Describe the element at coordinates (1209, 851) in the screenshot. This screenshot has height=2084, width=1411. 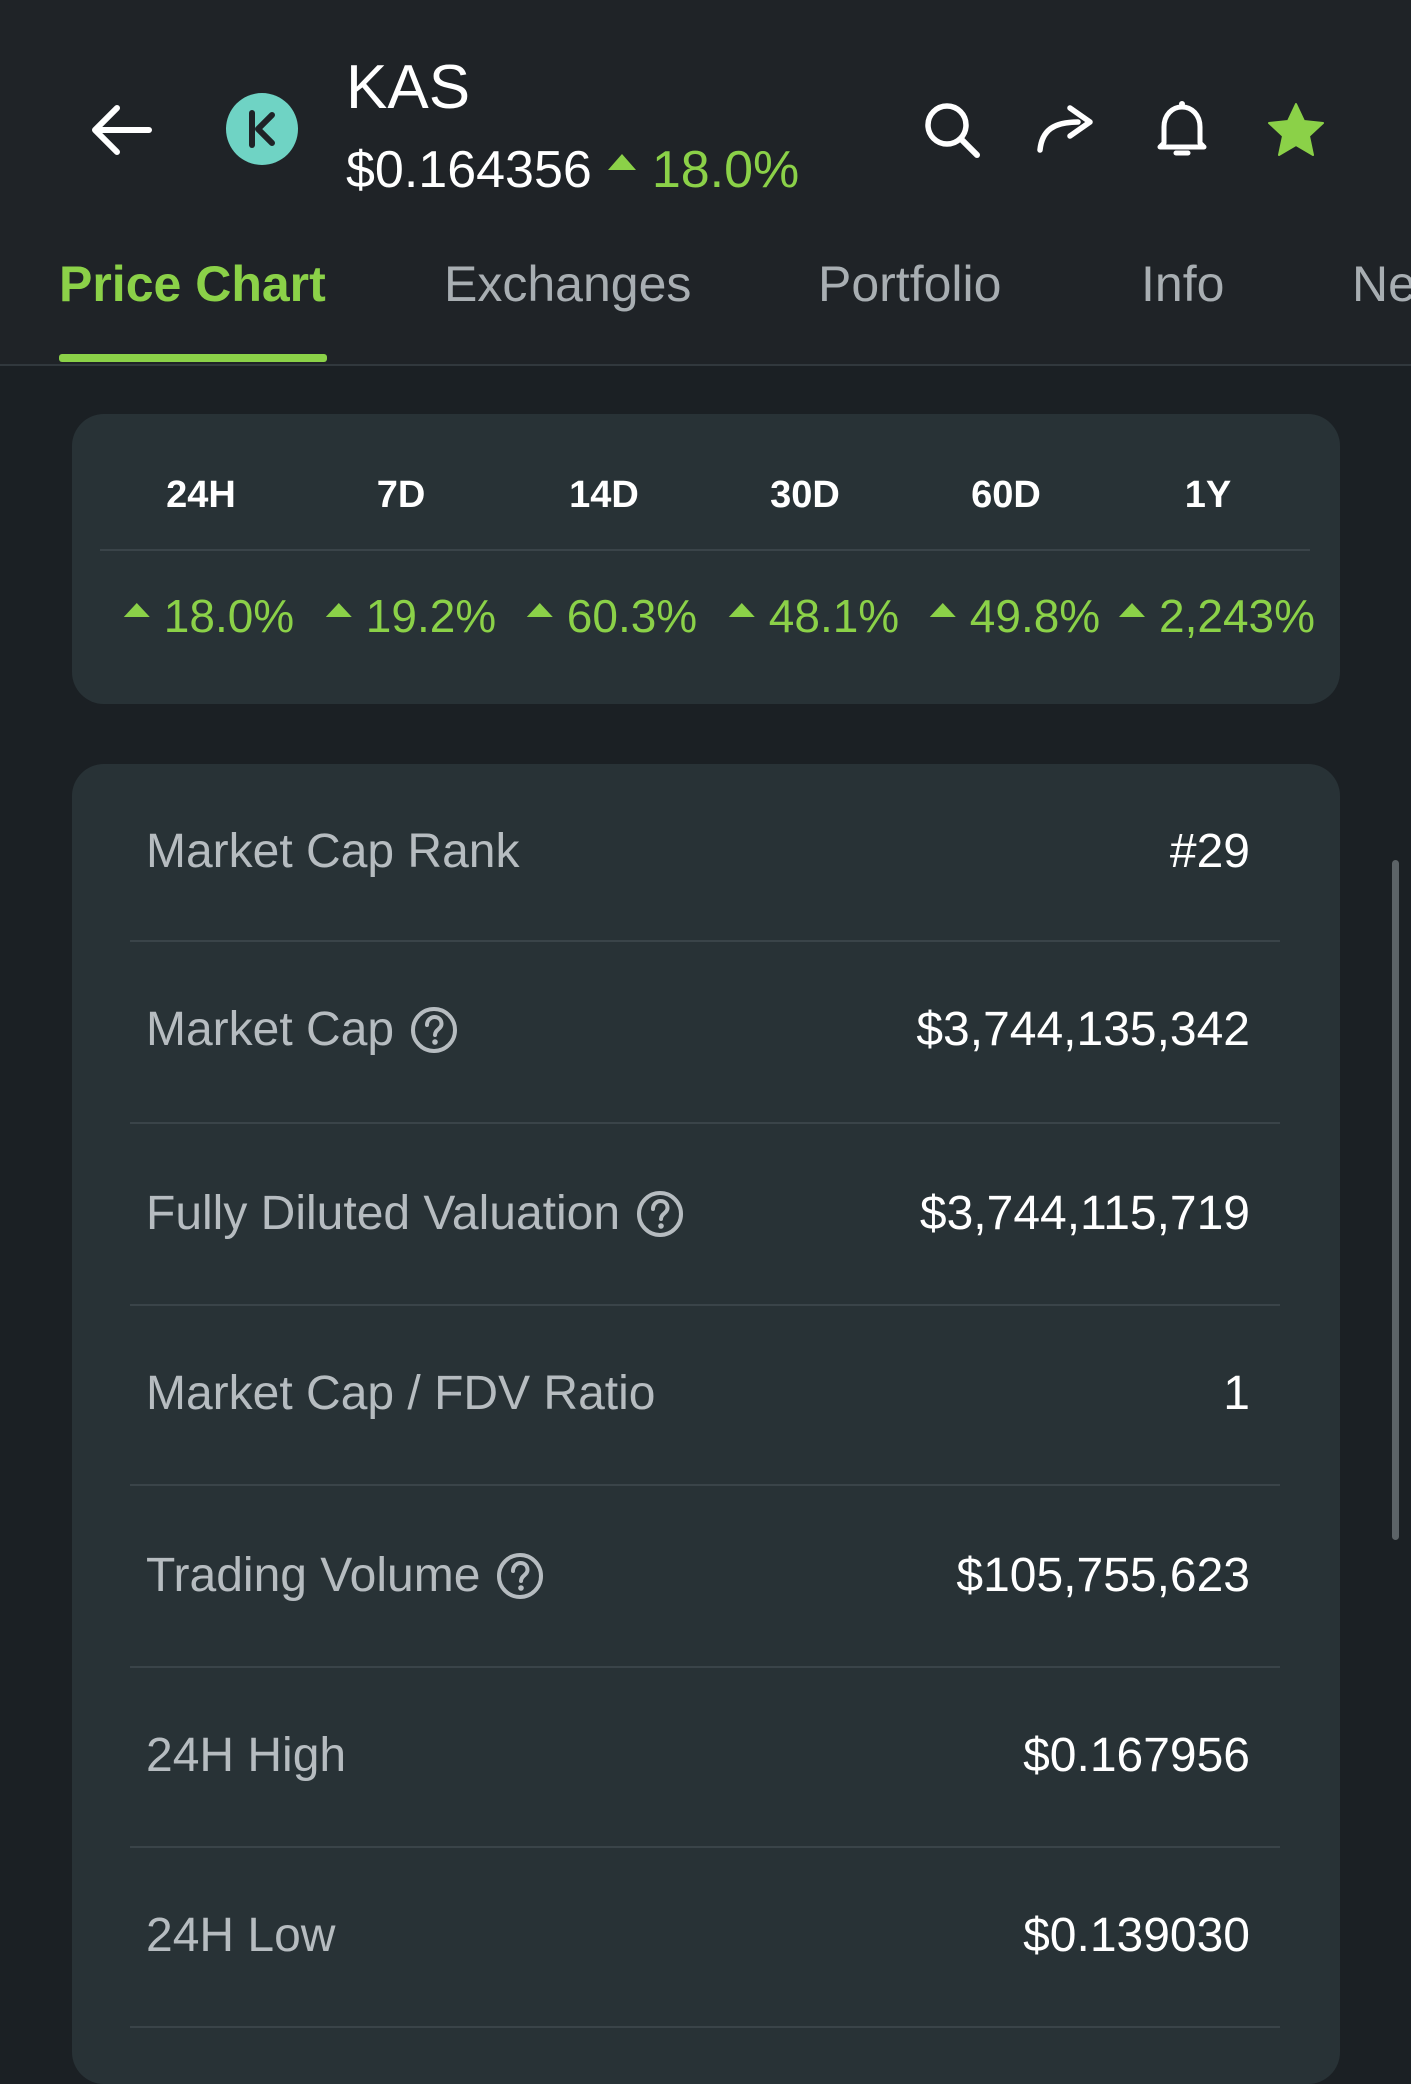
I see `stat-value: #29` at that location.